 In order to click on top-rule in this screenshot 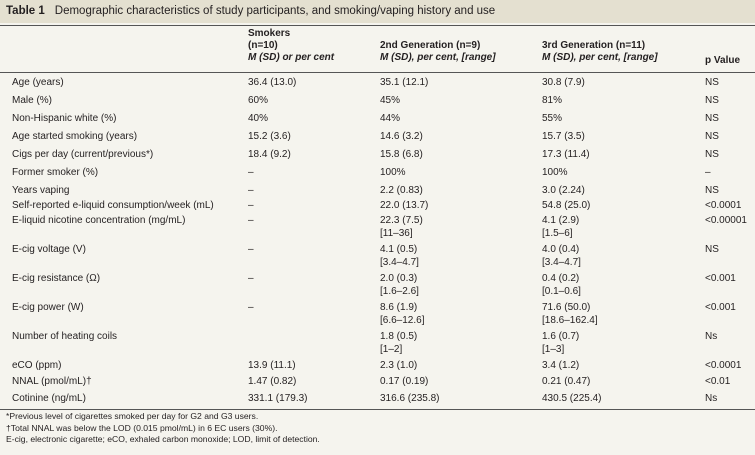, I will do `click(377, 25)`.